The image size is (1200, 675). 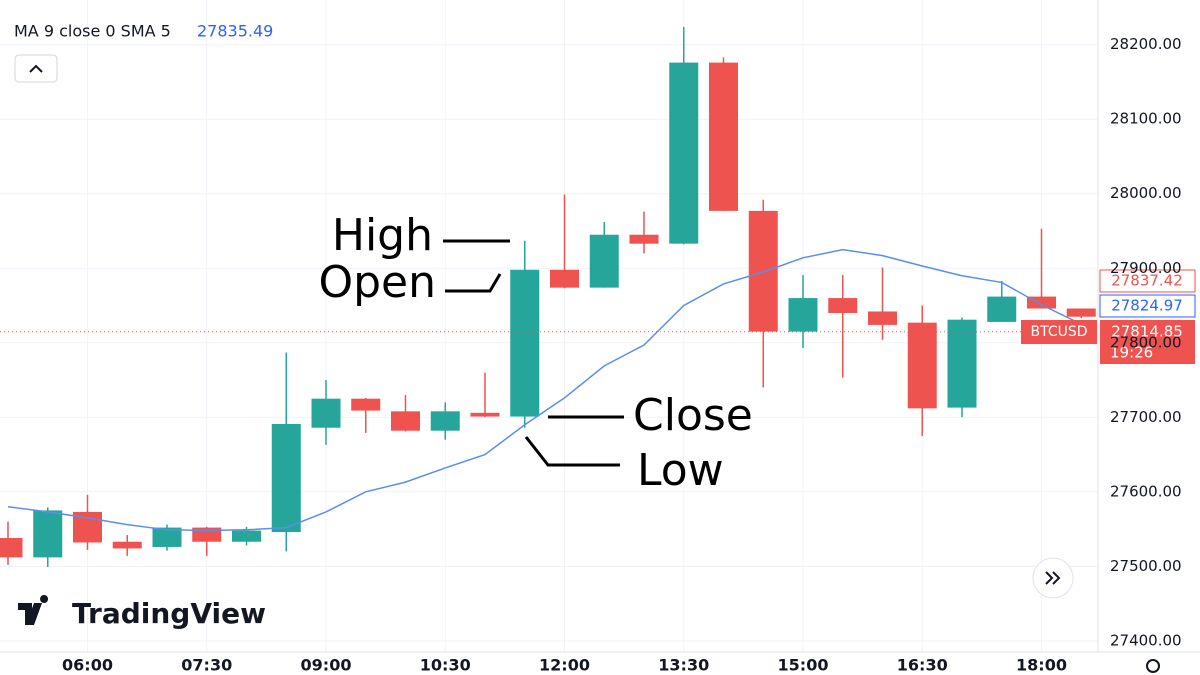 I want to click on x-tick-label: 18:00, so click(x=1041, y=665).